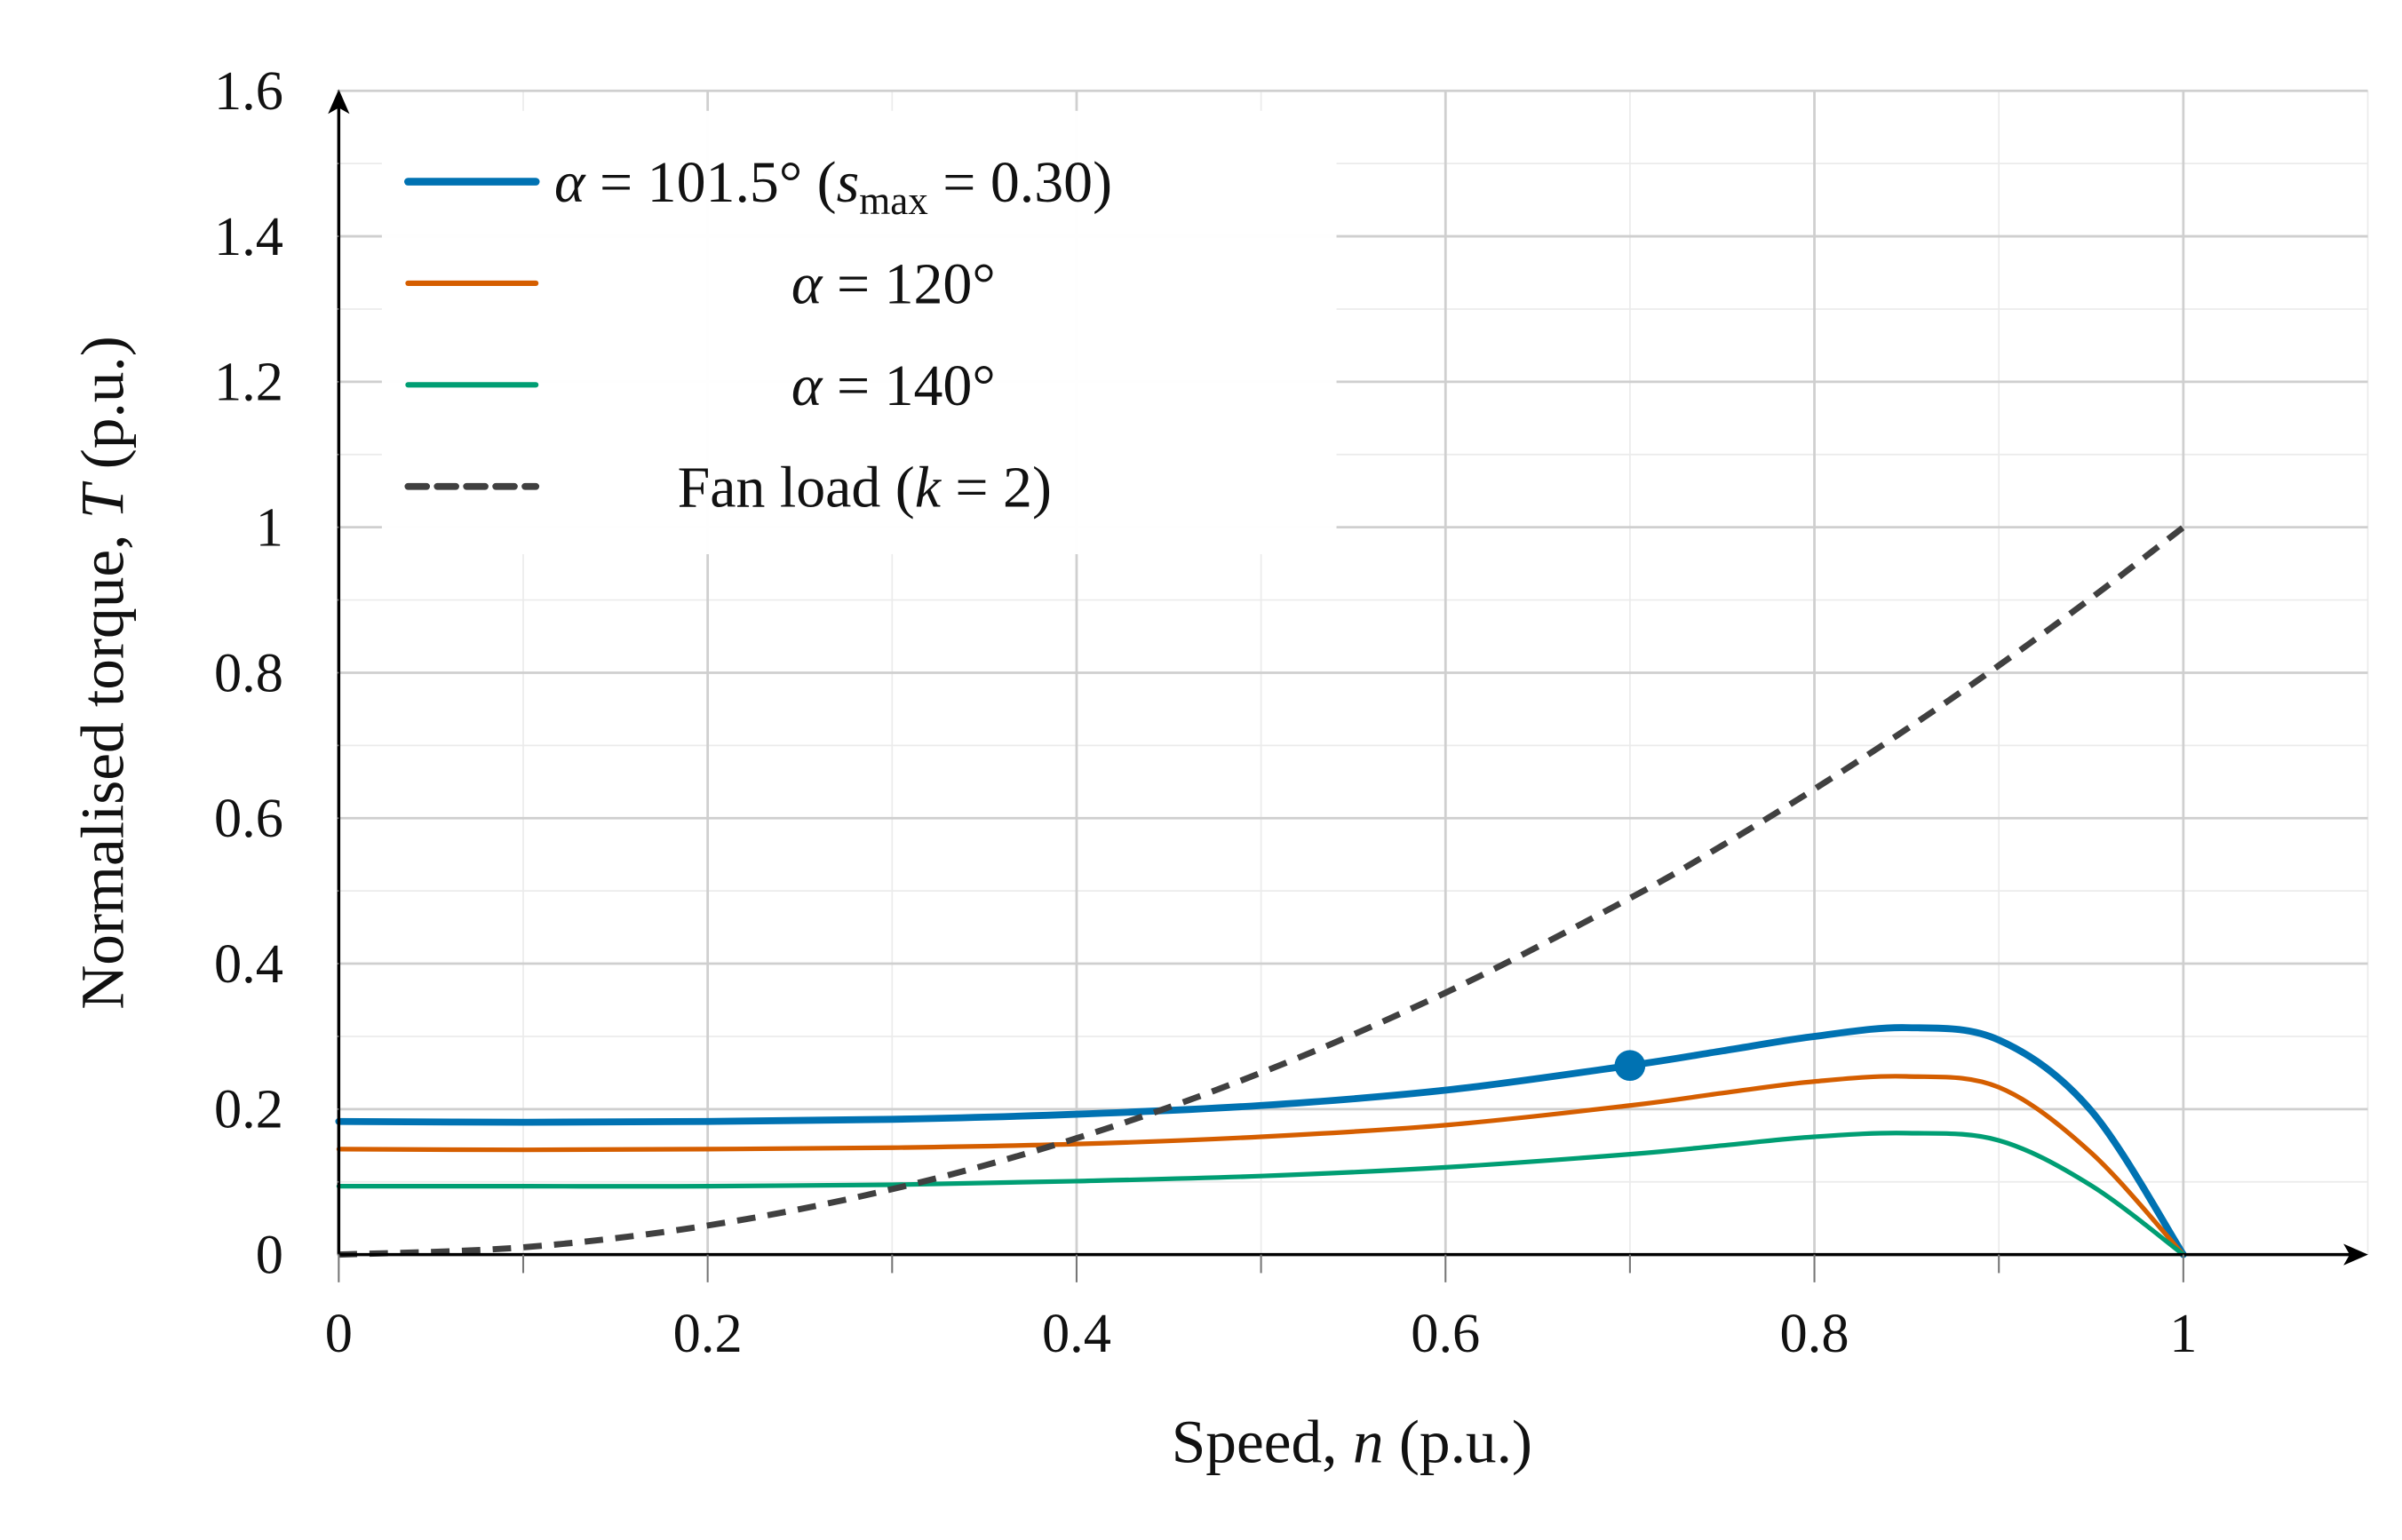 Image resolution: width=2402 pixels, height=1540 pixels. What do you see at coordinates (102, 673) in the screenshot?
I see `y-axis-label: Normalised torque, T (p.u.)` at bounding box center [102, 673].